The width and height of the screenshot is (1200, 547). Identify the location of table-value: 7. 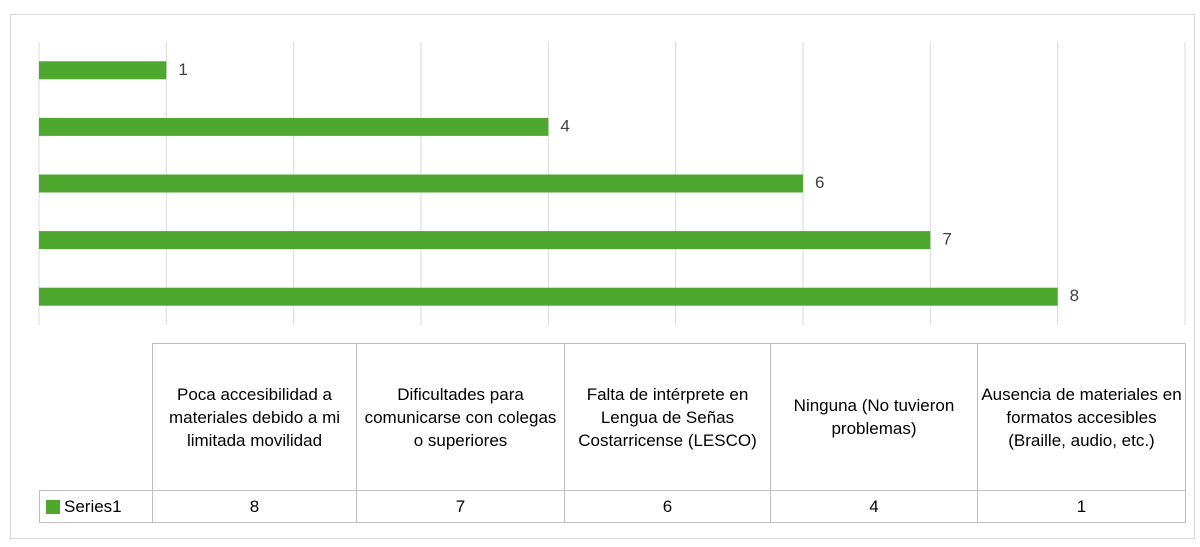
(460, 506).